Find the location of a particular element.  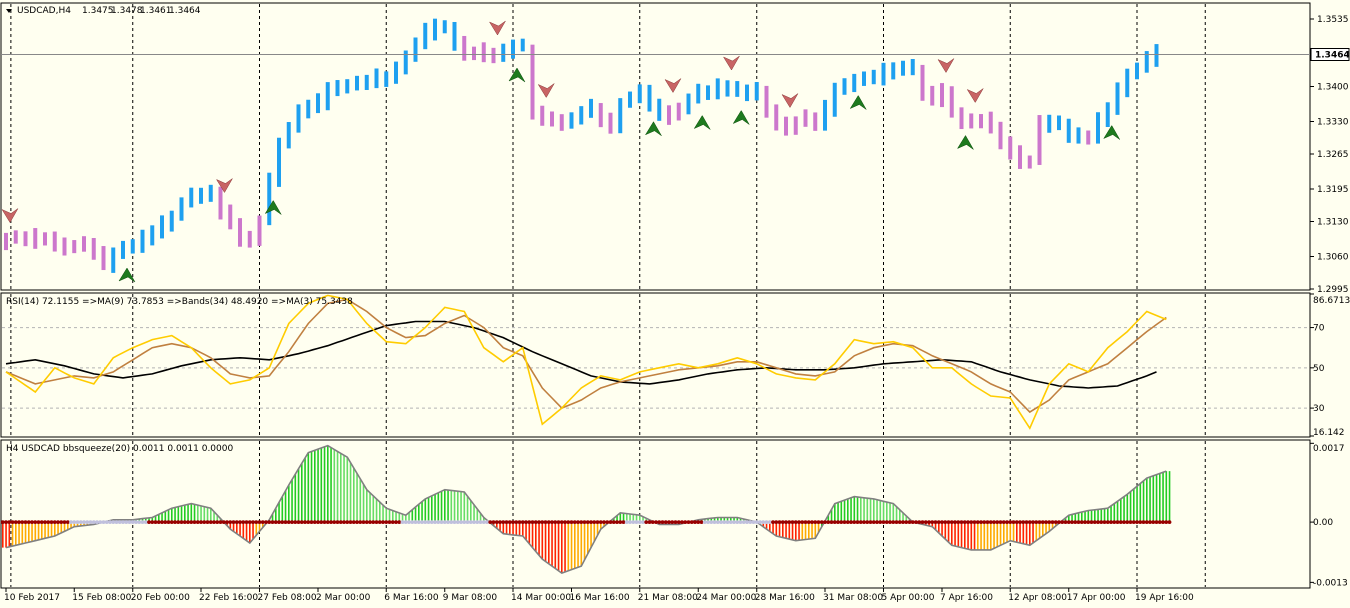

price-axis-label: 1.3535 is located at coordinates (1333, 20).